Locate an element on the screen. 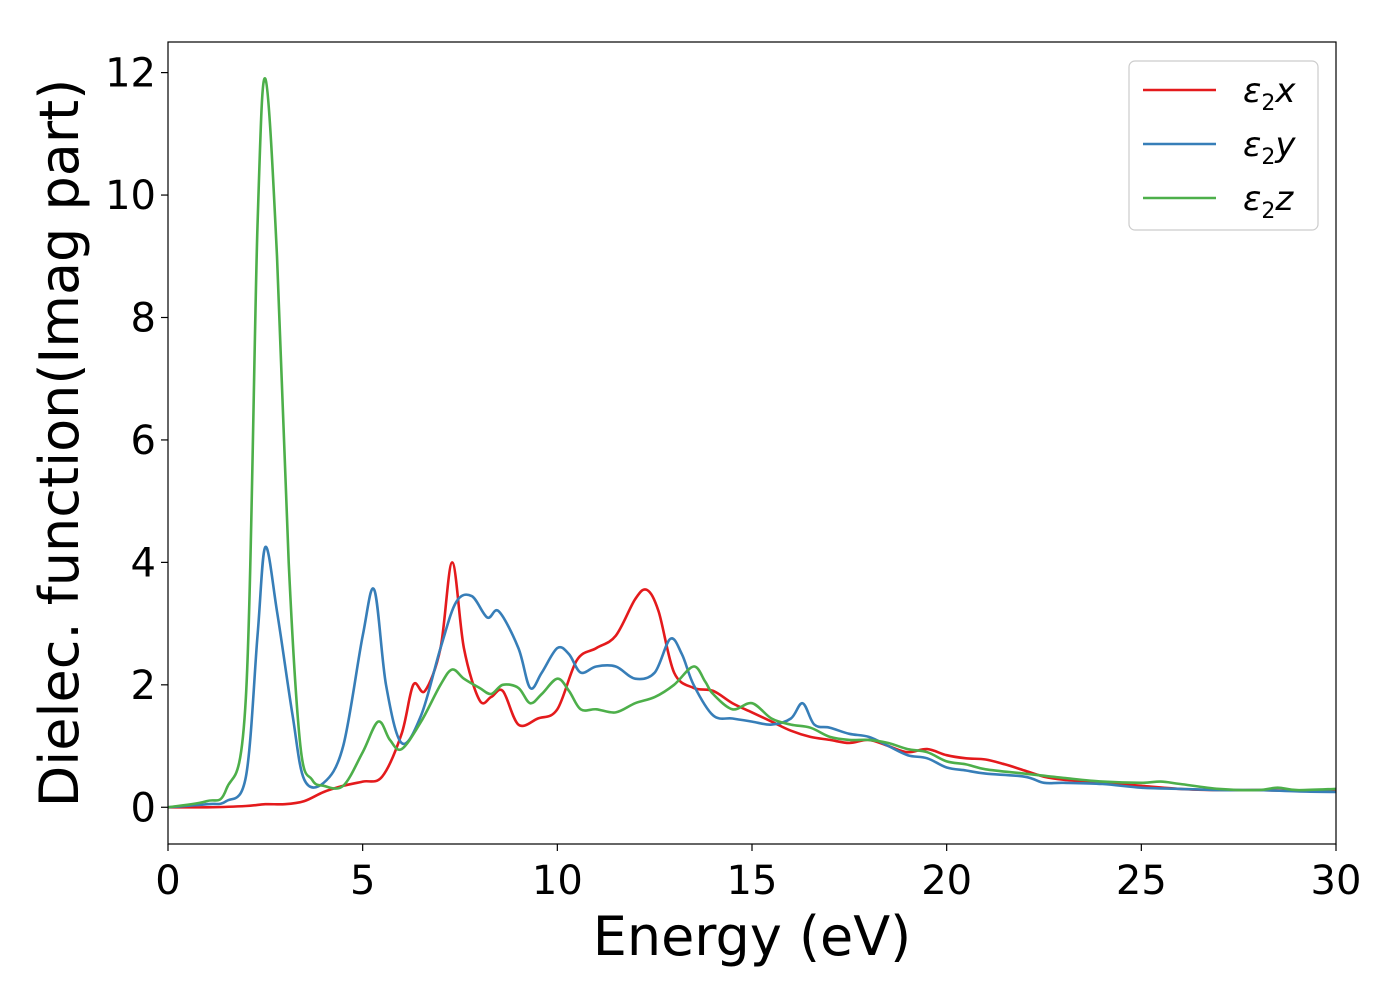 The width and height of the screenshot is (1400, 1000). x-tick-label: 0 is located at coordinates (167, 881).